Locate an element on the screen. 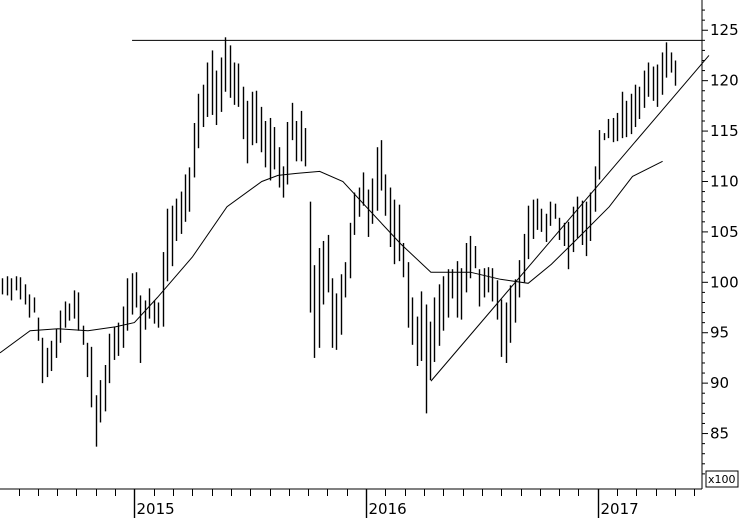  scale-label-box is located at coordinates (722, 479).